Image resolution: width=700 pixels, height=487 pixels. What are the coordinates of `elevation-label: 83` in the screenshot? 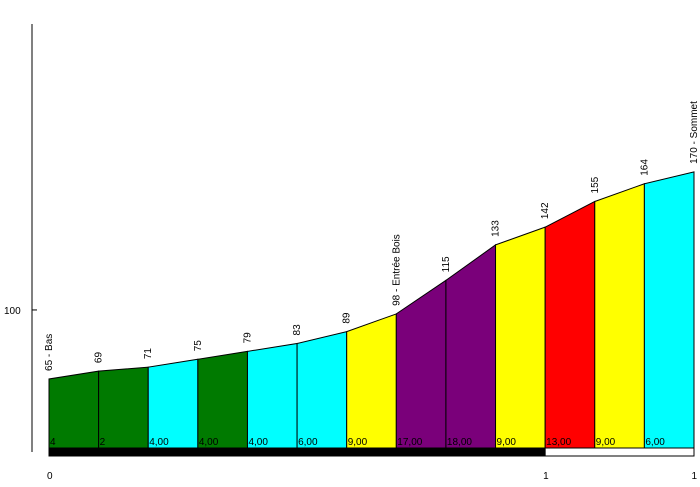 It's located at (297, 330).